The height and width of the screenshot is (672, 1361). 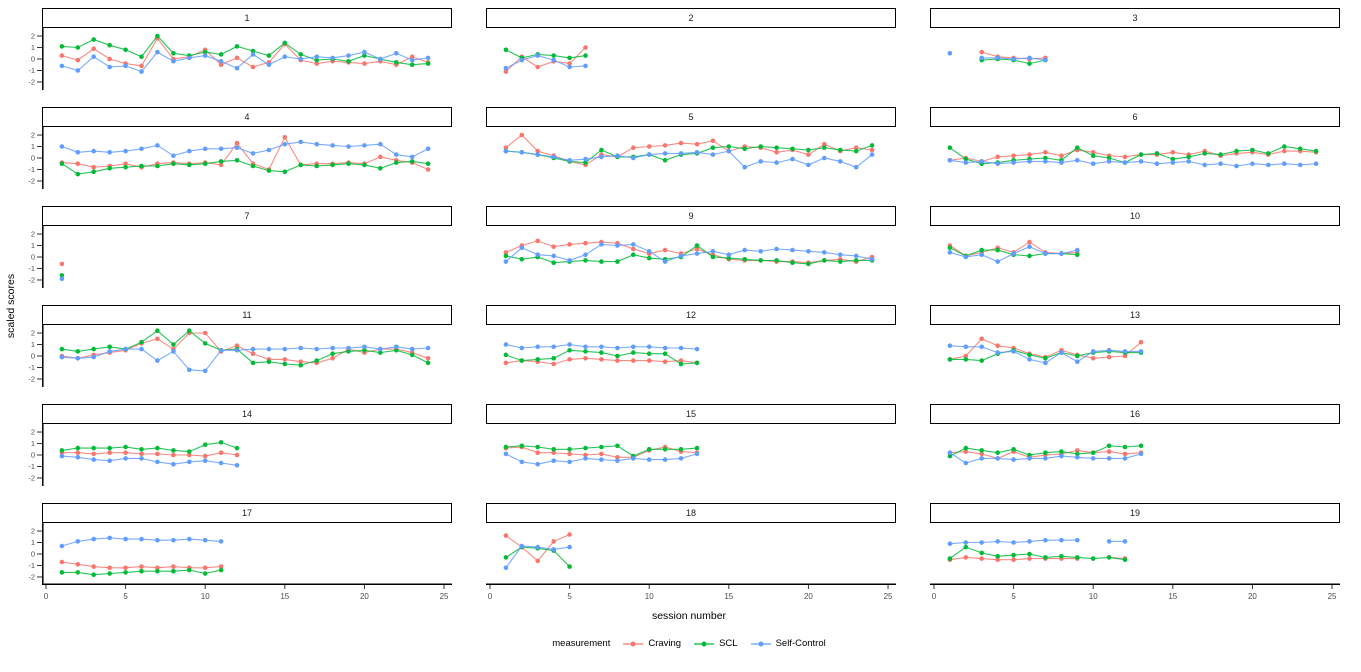 What do you see at coordinates (245, 50) in the screenshot?
I see `series-line-scl` at bounding box center [245, 50].